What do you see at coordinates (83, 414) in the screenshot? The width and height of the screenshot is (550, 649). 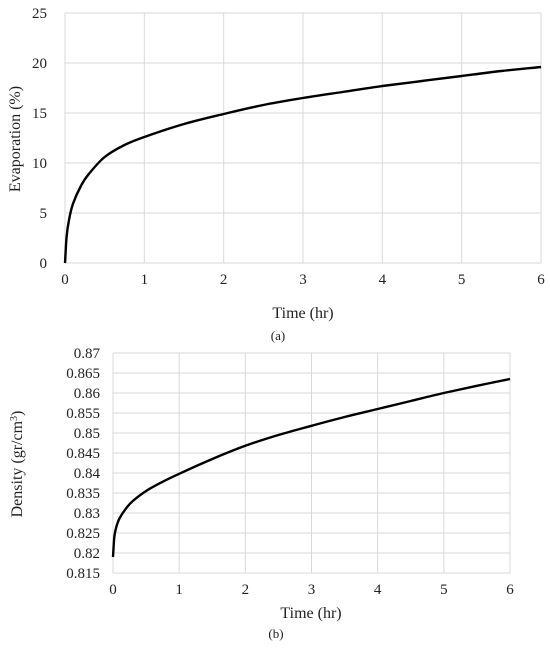 I see `density-y-tick-label: 0.855` at bounding box center [83, 414].